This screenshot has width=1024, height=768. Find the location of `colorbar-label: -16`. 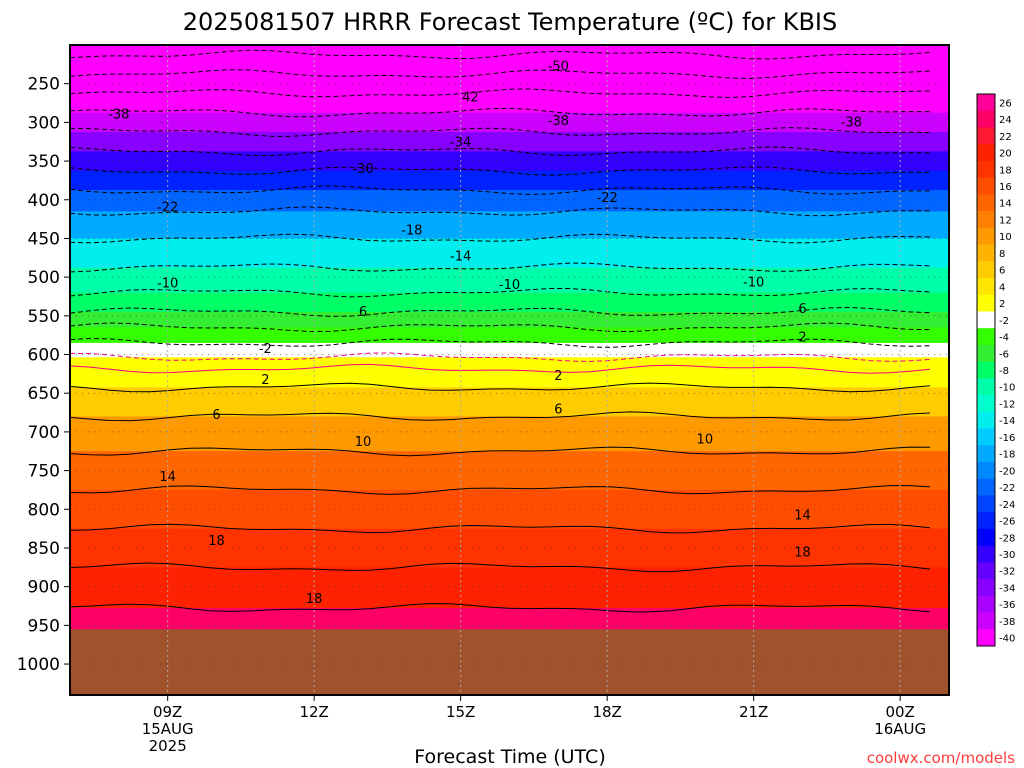

colorbar-label: -16 is located at coordinates (1007, 438).